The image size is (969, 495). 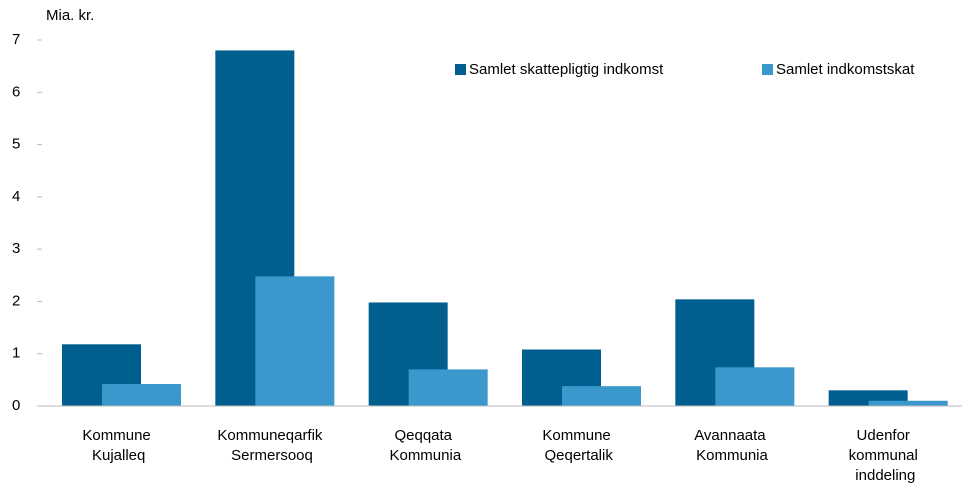 I want to click on x-tick-label-line: Sermersooq, so click(x=272, y=455).